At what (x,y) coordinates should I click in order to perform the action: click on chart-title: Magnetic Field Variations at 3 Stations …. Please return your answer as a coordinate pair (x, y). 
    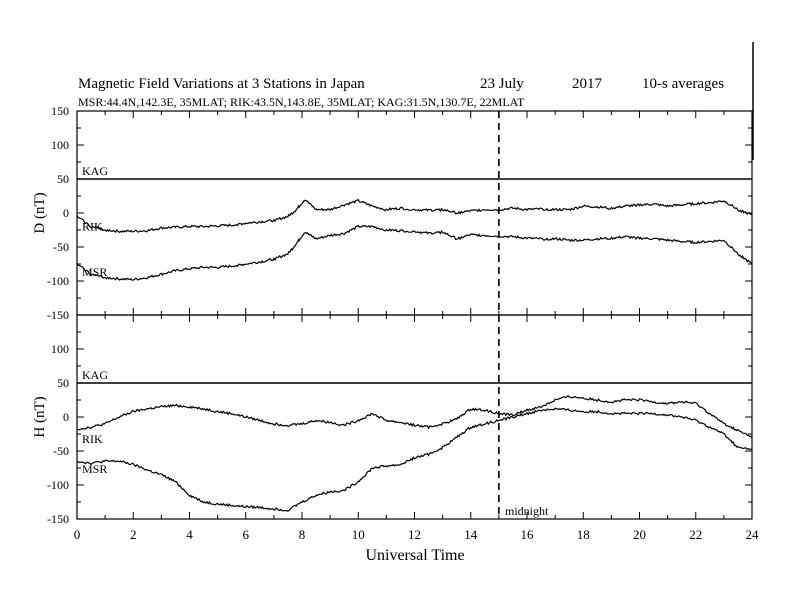
    Looking at the image, I should click on (221, 84).